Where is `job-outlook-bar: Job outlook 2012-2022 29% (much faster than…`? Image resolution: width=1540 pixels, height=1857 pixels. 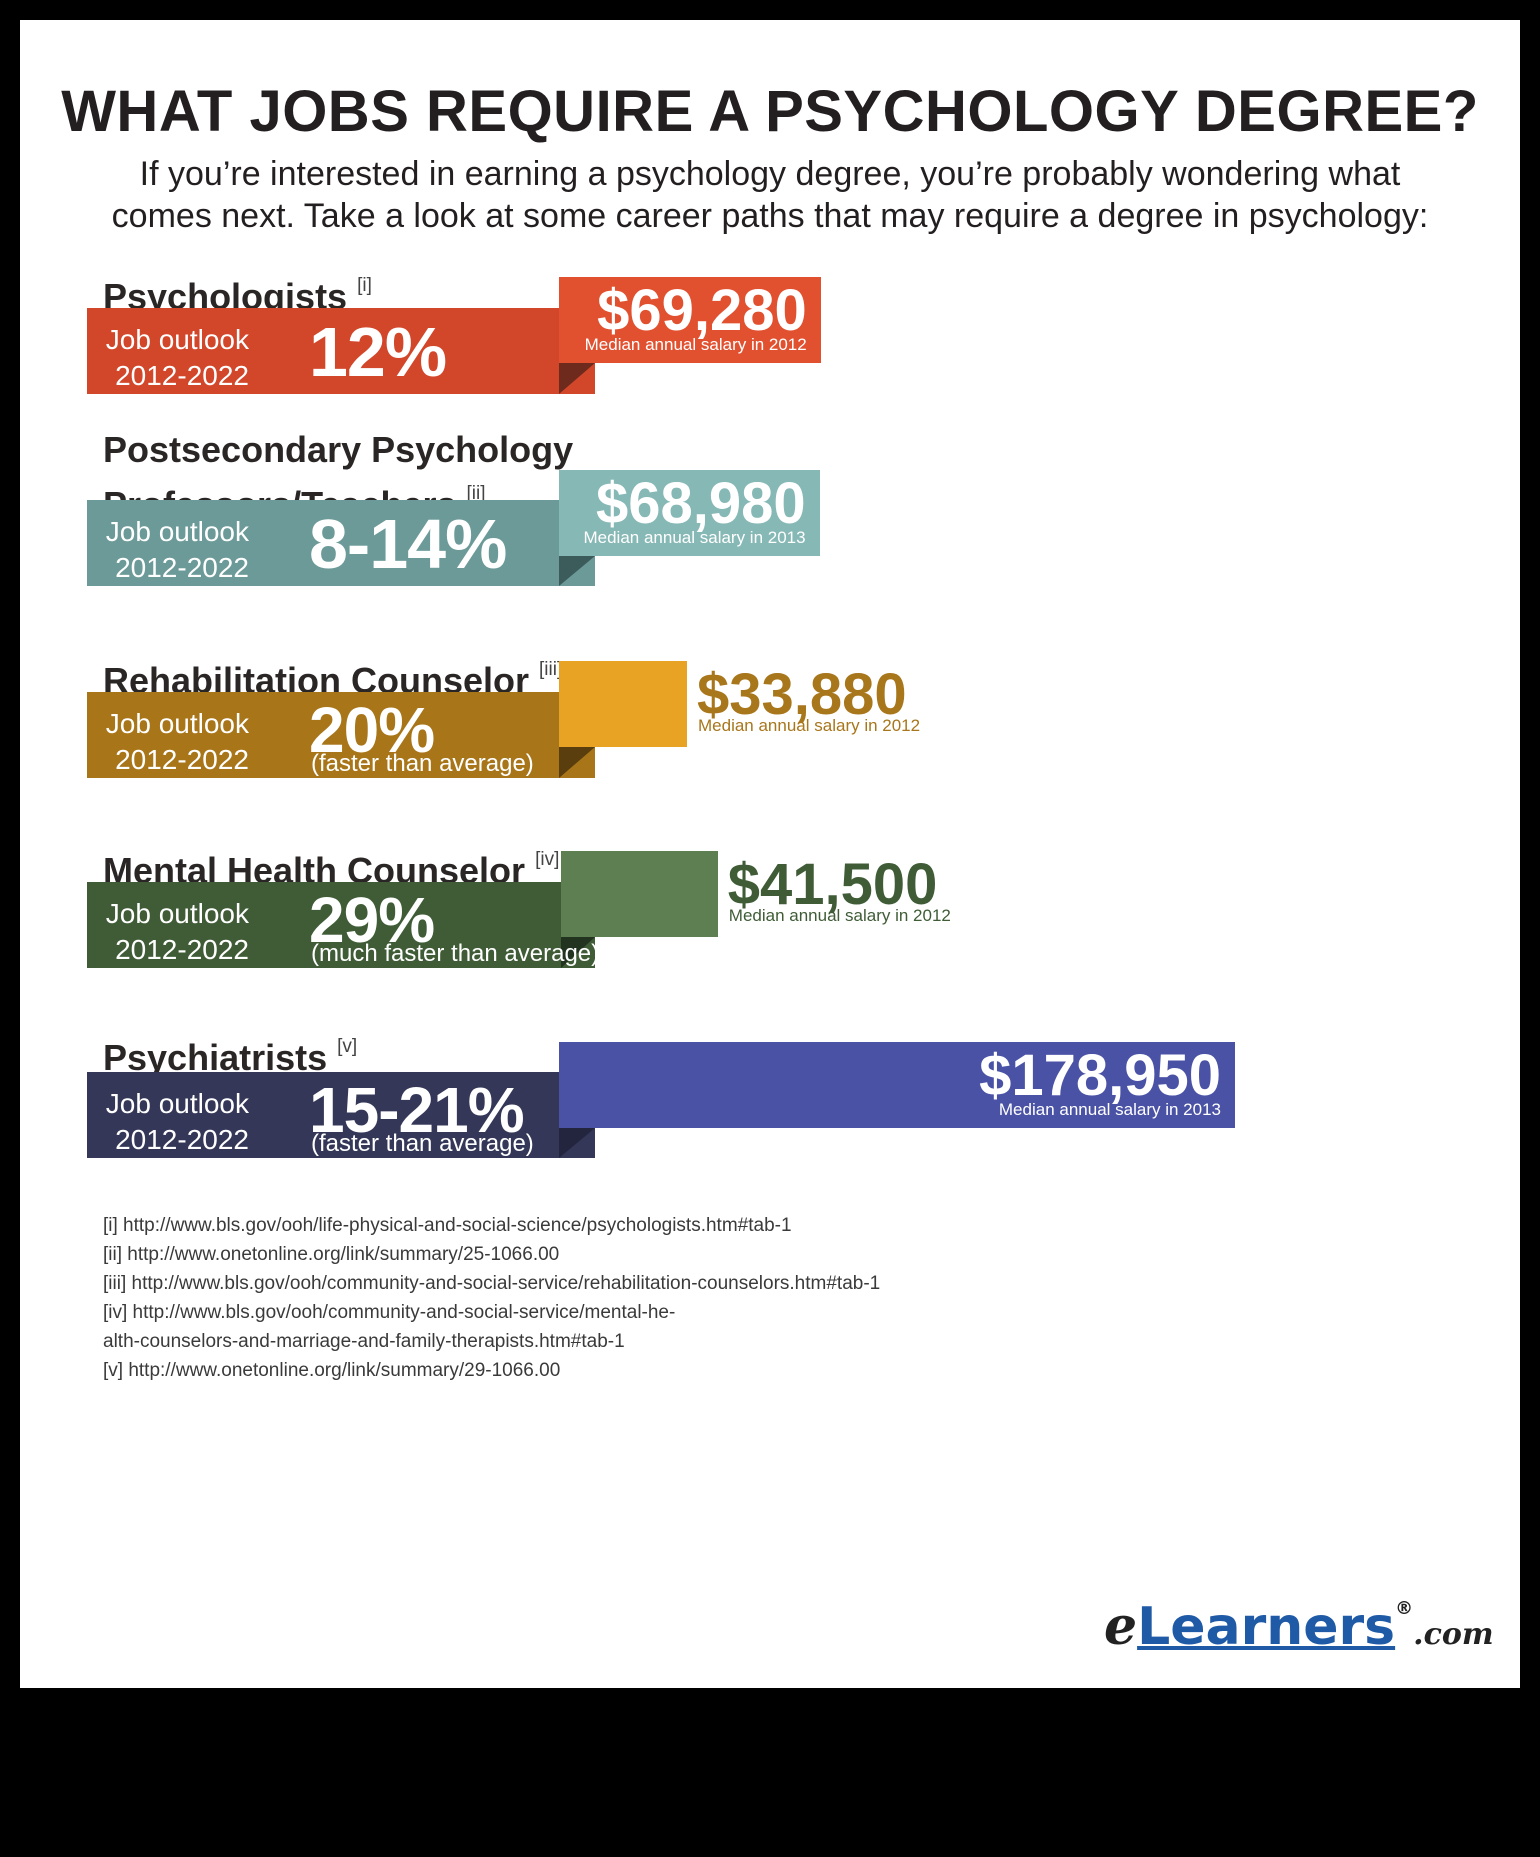
job-outlook-bar: Job outlook 2012-2022 29% (much faster than… is located at coordinates (343, 925).